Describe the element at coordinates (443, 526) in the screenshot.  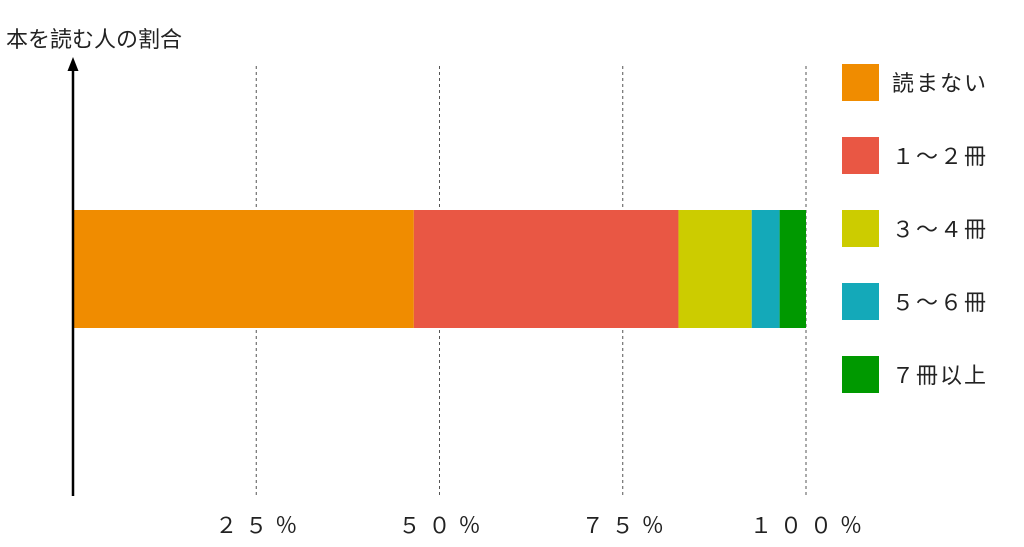
I see `x-tick-label: ５０％` at that location.